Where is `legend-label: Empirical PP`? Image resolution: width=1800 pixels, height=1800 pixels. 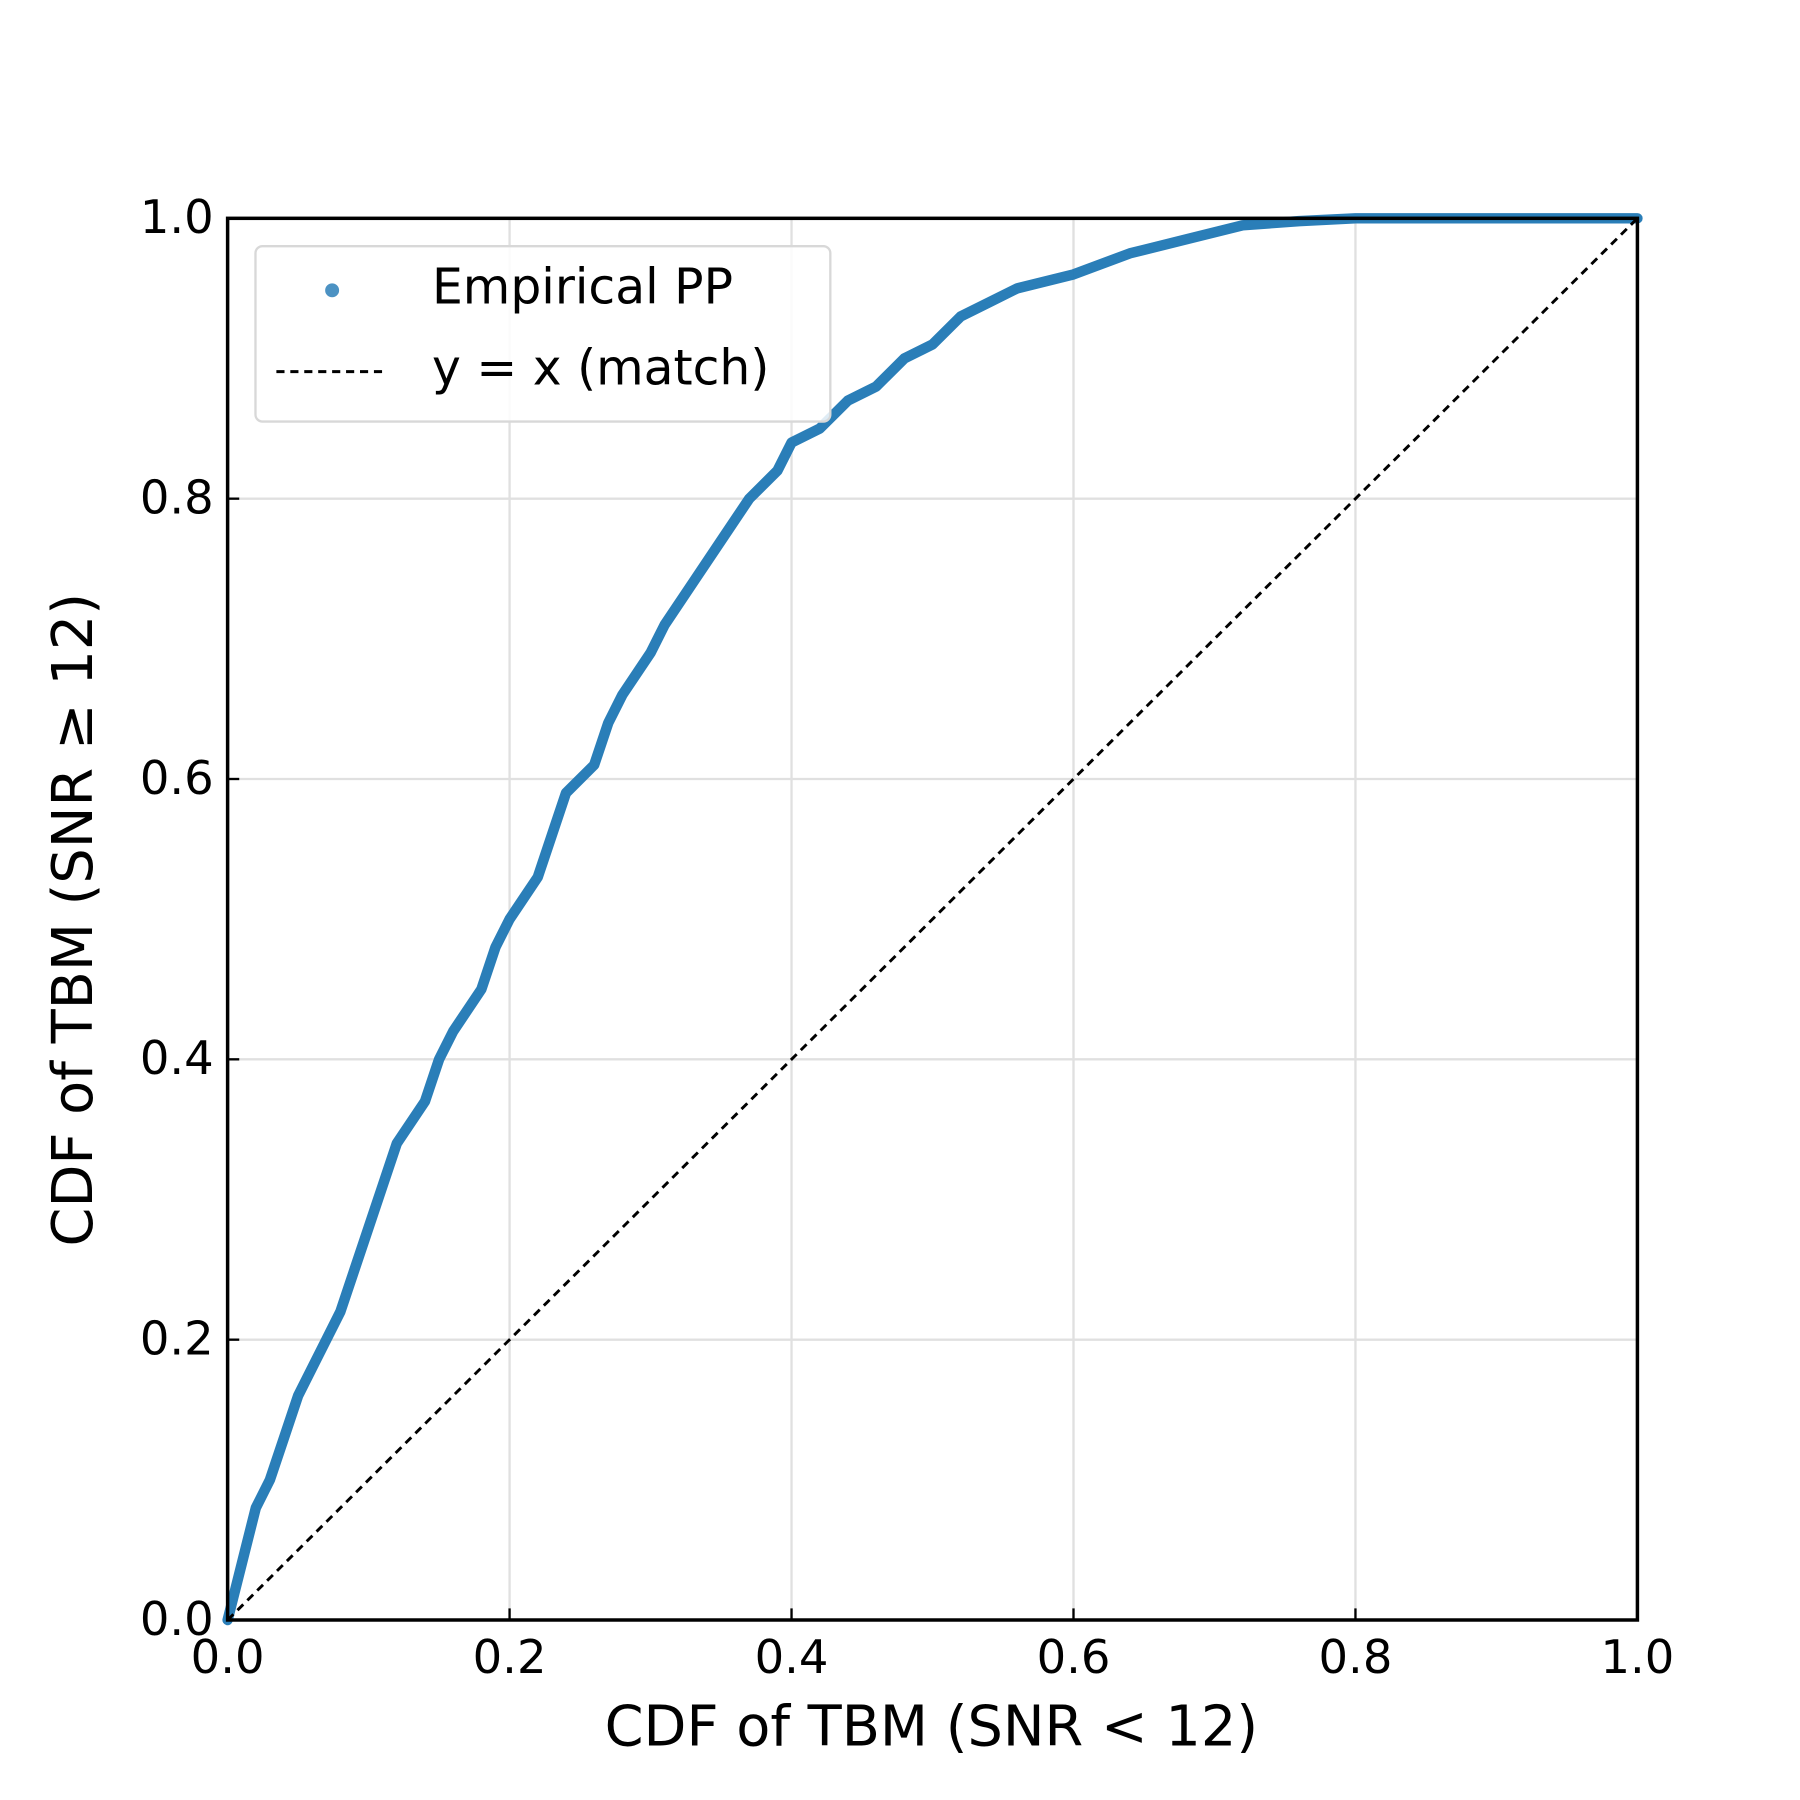 legend-label: Empirical PP is located at coordinates (582, 286).